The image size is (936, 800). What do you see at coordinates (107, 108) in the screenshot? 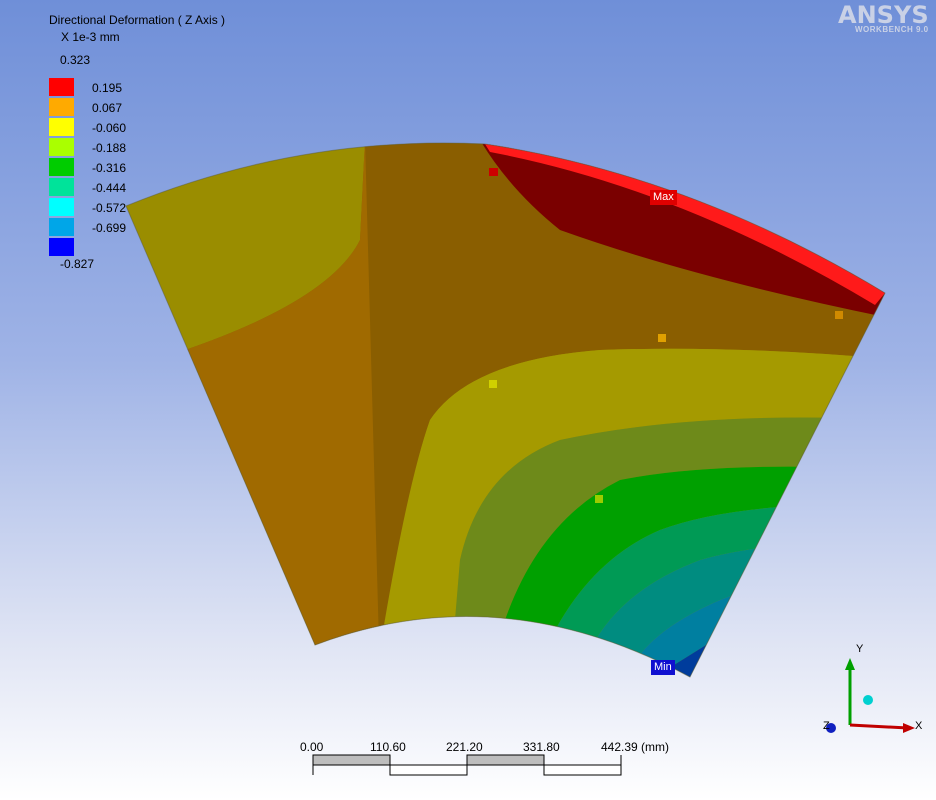
I see `legend-value: 0.067` at bounding box center [107, 108].